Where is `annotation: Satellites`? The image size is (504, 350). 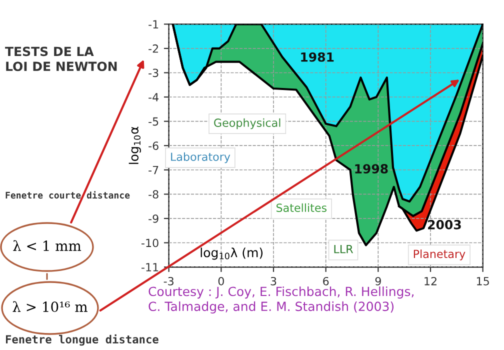
annotation: Satellites is located at coordinates (301, 207).